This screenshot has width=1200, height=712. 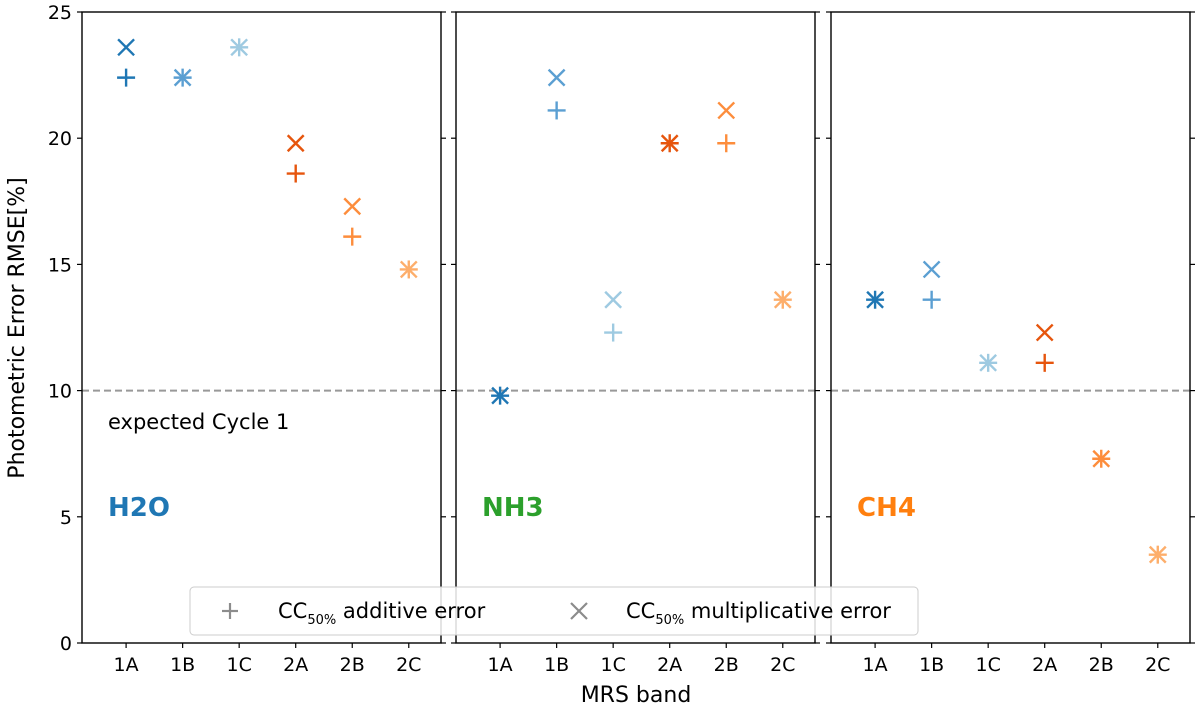 I want to click on y-tick-label: 5, so click(x=66, y=518).